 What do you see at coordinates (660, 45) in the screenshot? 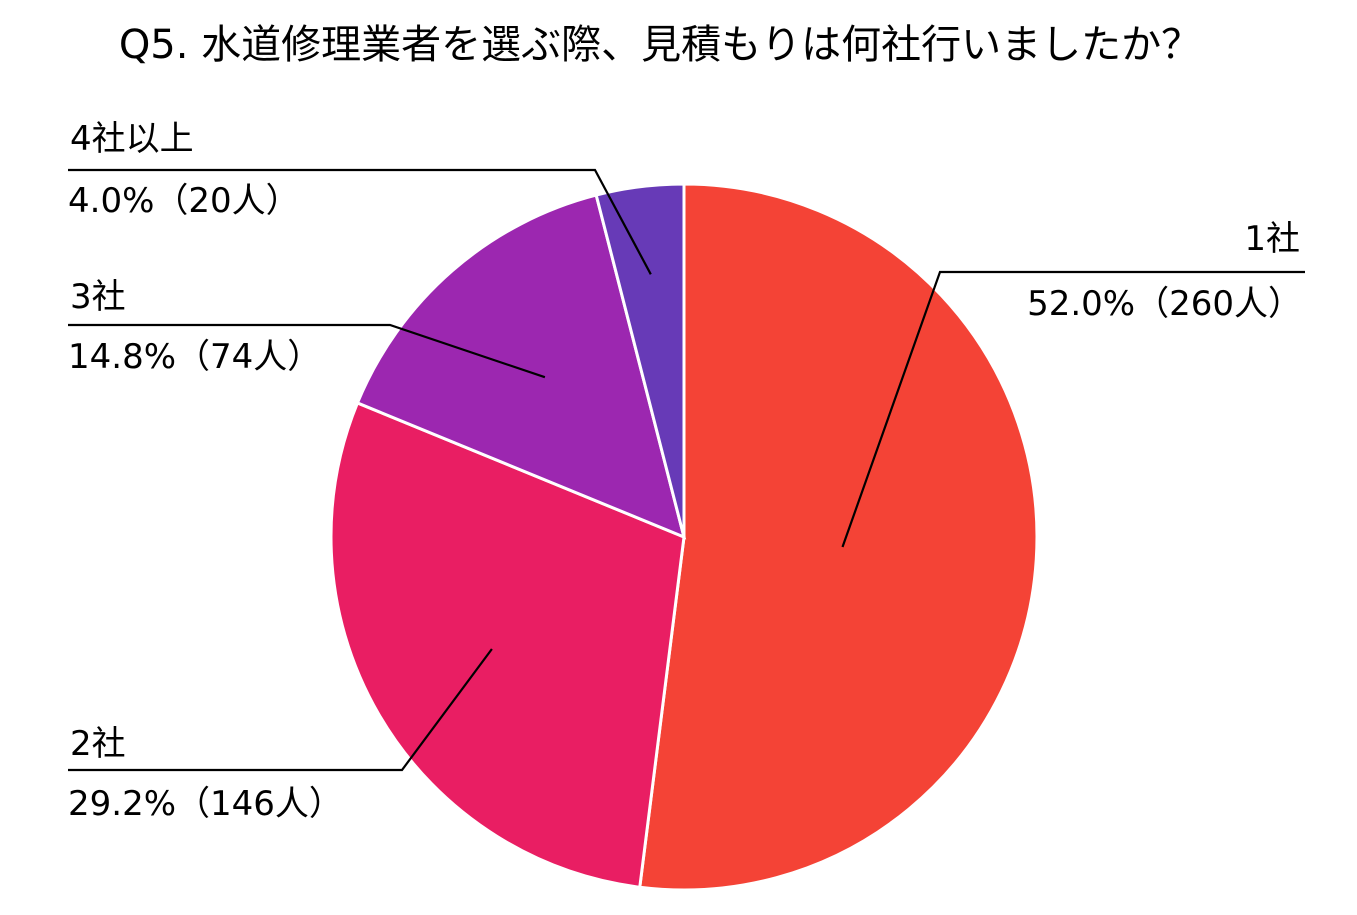
I see `chart-title: Q5. 水道修理業者を選ぶ際、見積もりは何社行いましたか？` at bounding box center [660, 45].